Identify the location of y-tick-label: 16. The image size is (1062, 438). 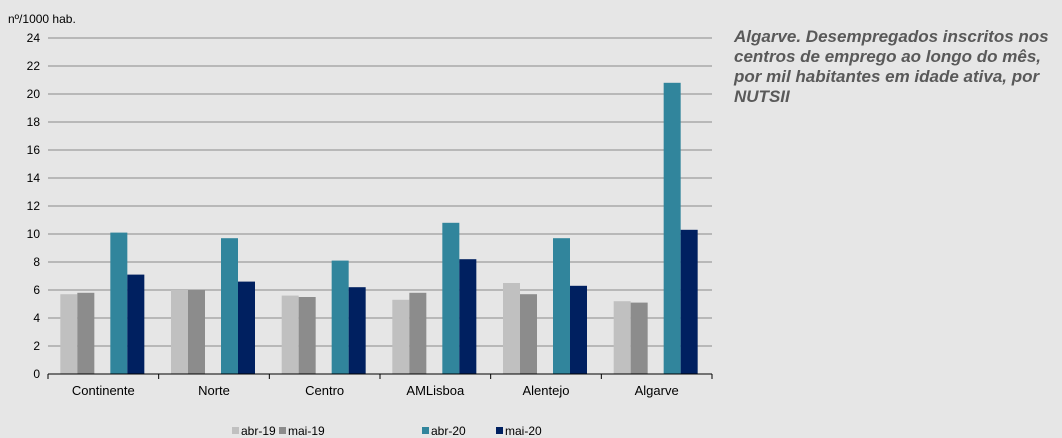
(34, 150).